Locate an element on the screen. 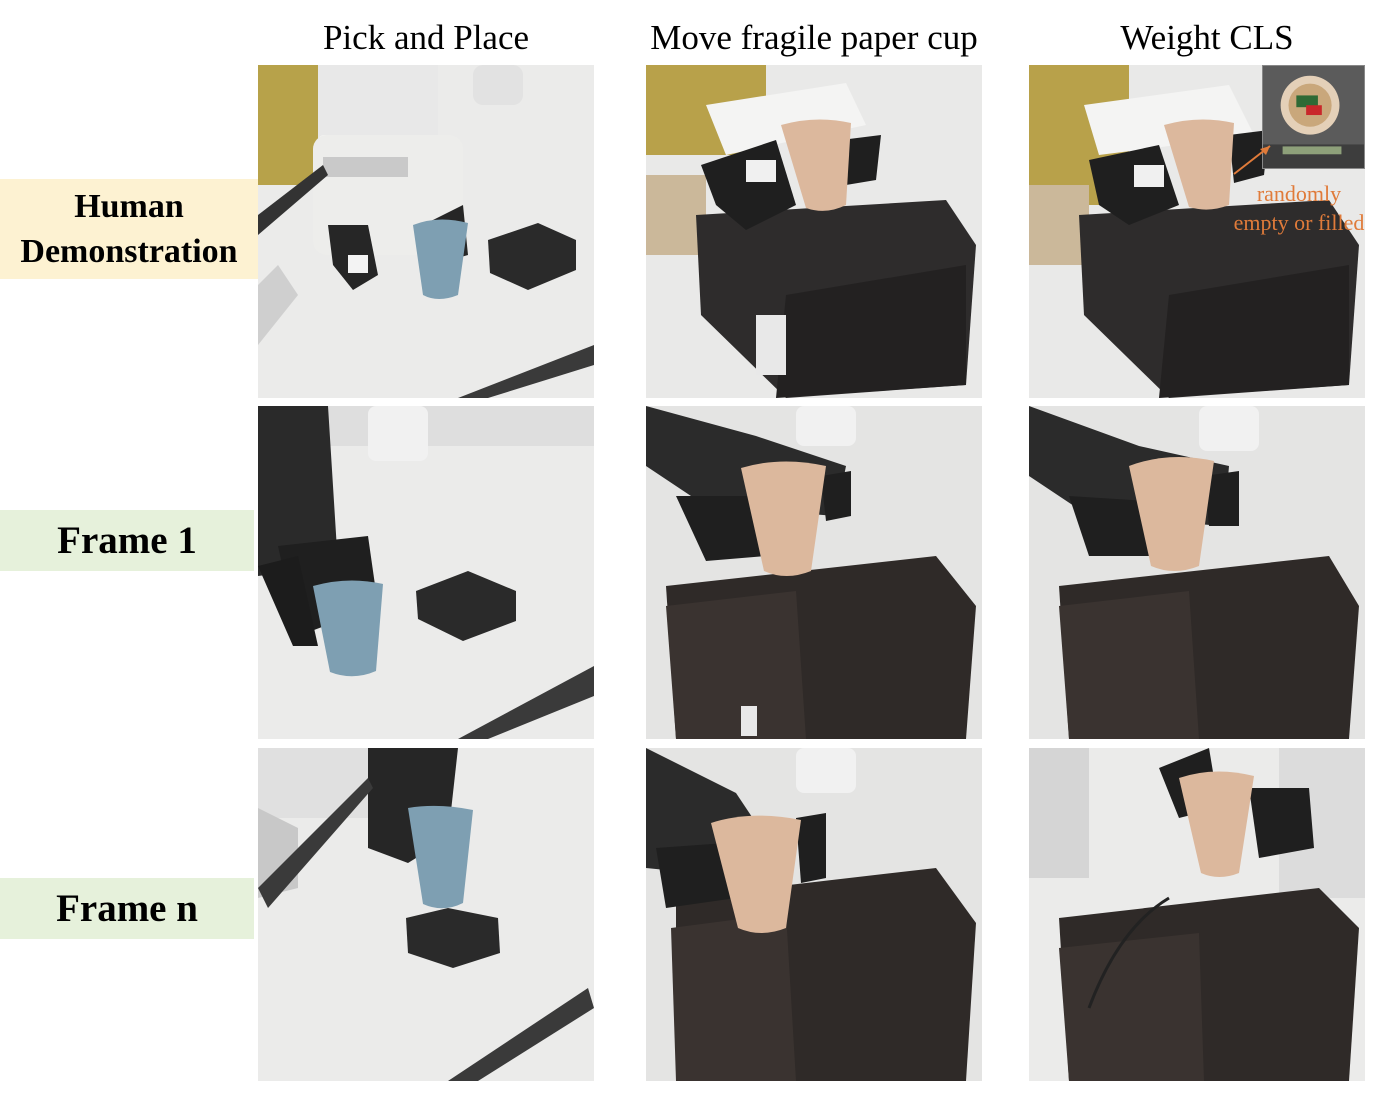 Image resolution: width=1380 pixels, height=1098 pixels. row-label-frame-n-text: Frame n is located at coordinates (127, 908).